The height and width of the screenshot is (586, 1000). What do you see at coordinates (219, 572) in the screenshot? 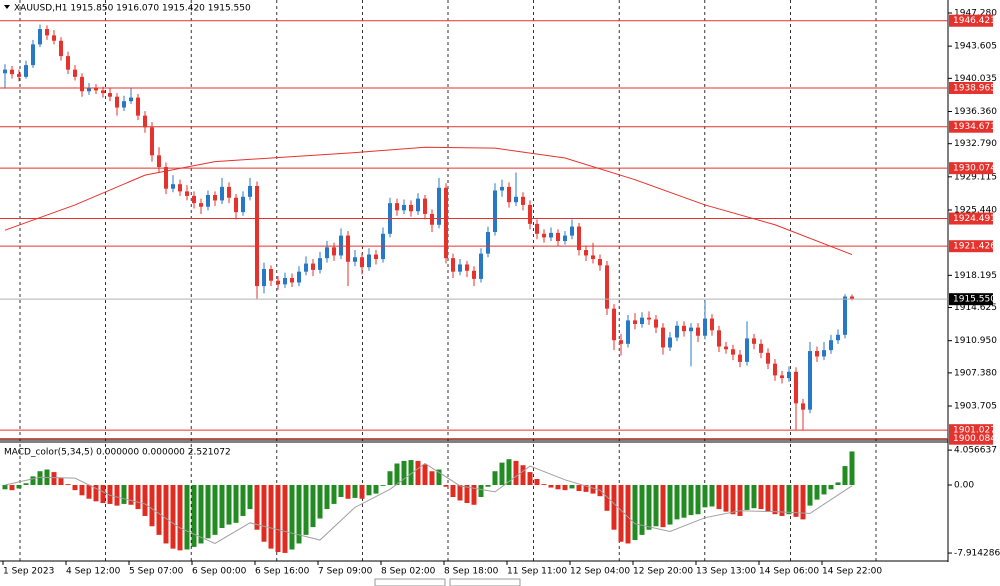
I see `x-tick-label: 6 Sep 00:00` at bounding box center [219, 572].